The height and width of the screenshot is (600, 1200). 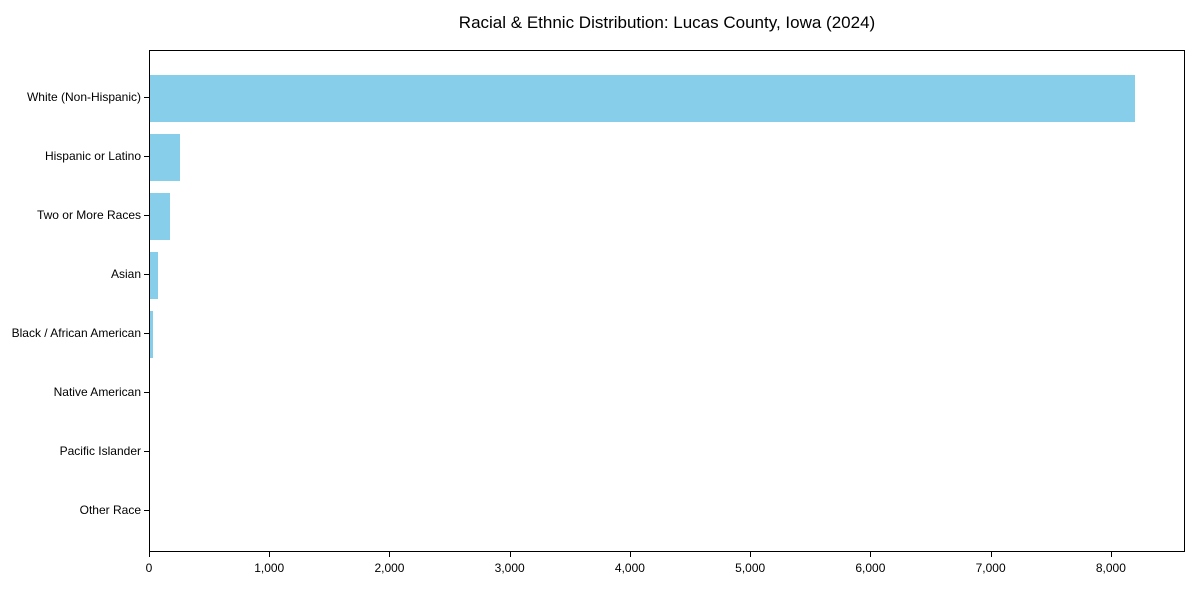 What do you see at coordinates (76, 333) in the screenshot?
I see `y-tick-label-black-african-american: Black / African American` at bounding box center [76, 333].